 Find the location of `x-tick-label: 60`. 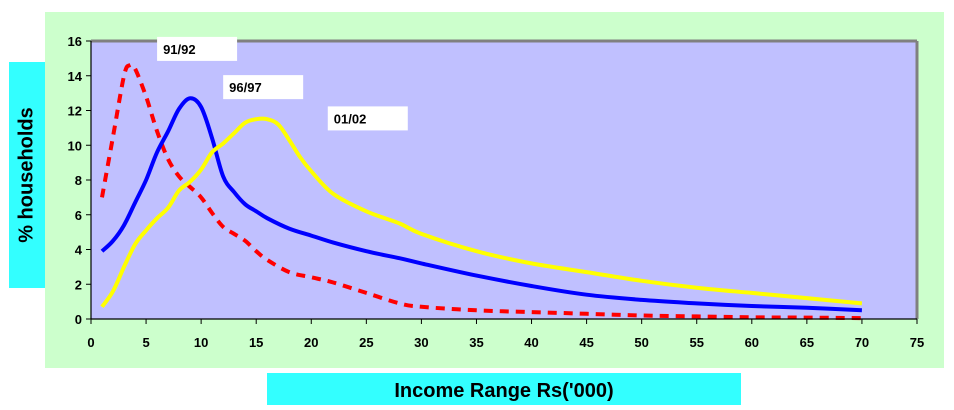

x-tick-label: 60 is located at coordinates (752, 342).